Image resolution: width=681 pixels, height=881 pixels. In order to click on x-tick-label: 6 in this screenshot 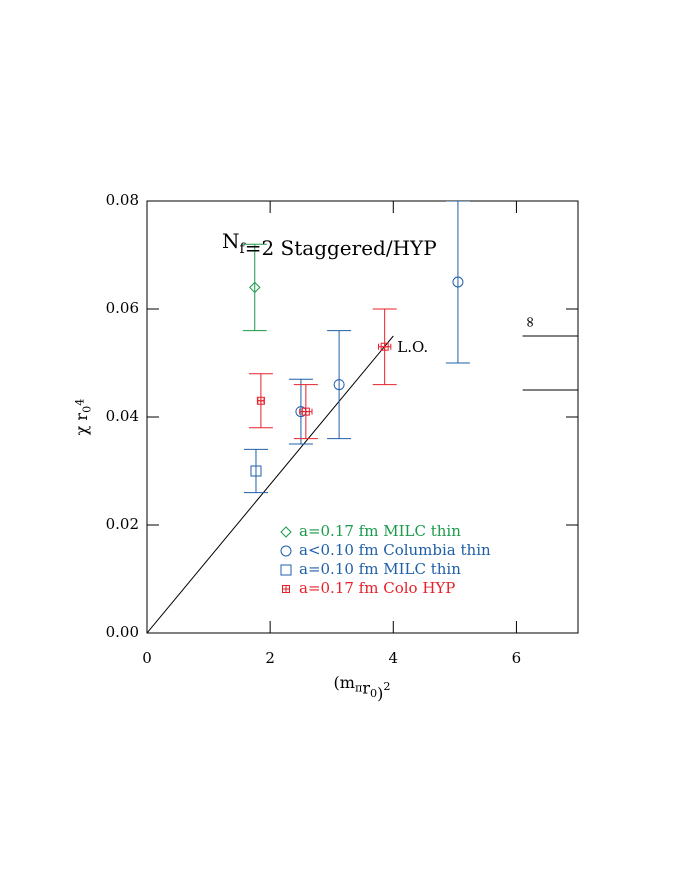, I will do `click(517, 658)`.